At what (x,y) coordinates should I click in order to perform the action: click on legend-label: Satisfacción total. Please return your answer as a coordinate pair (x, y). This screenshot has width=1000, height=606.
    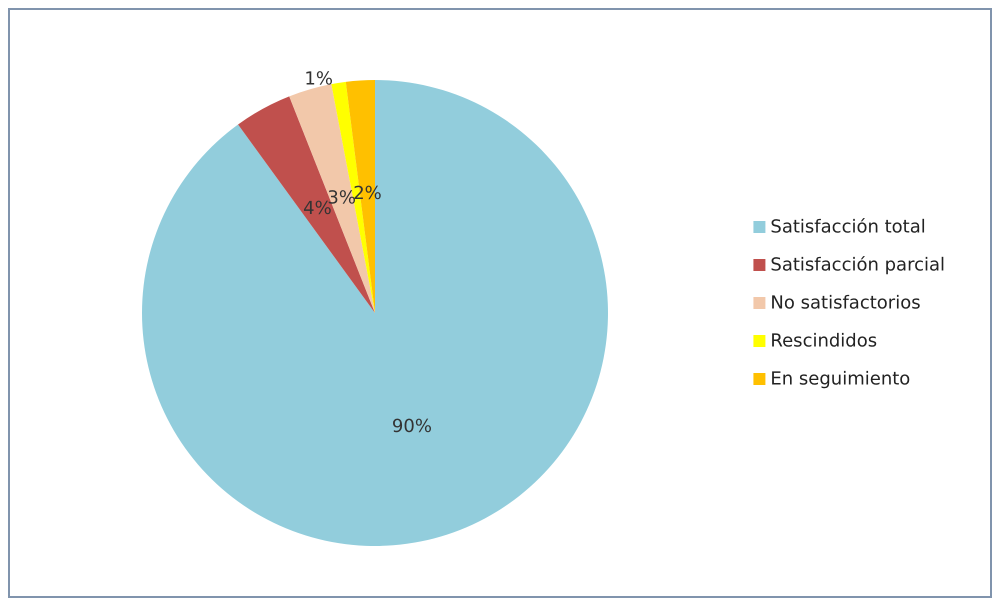
    Looking at the image, I should click on (848, 227).